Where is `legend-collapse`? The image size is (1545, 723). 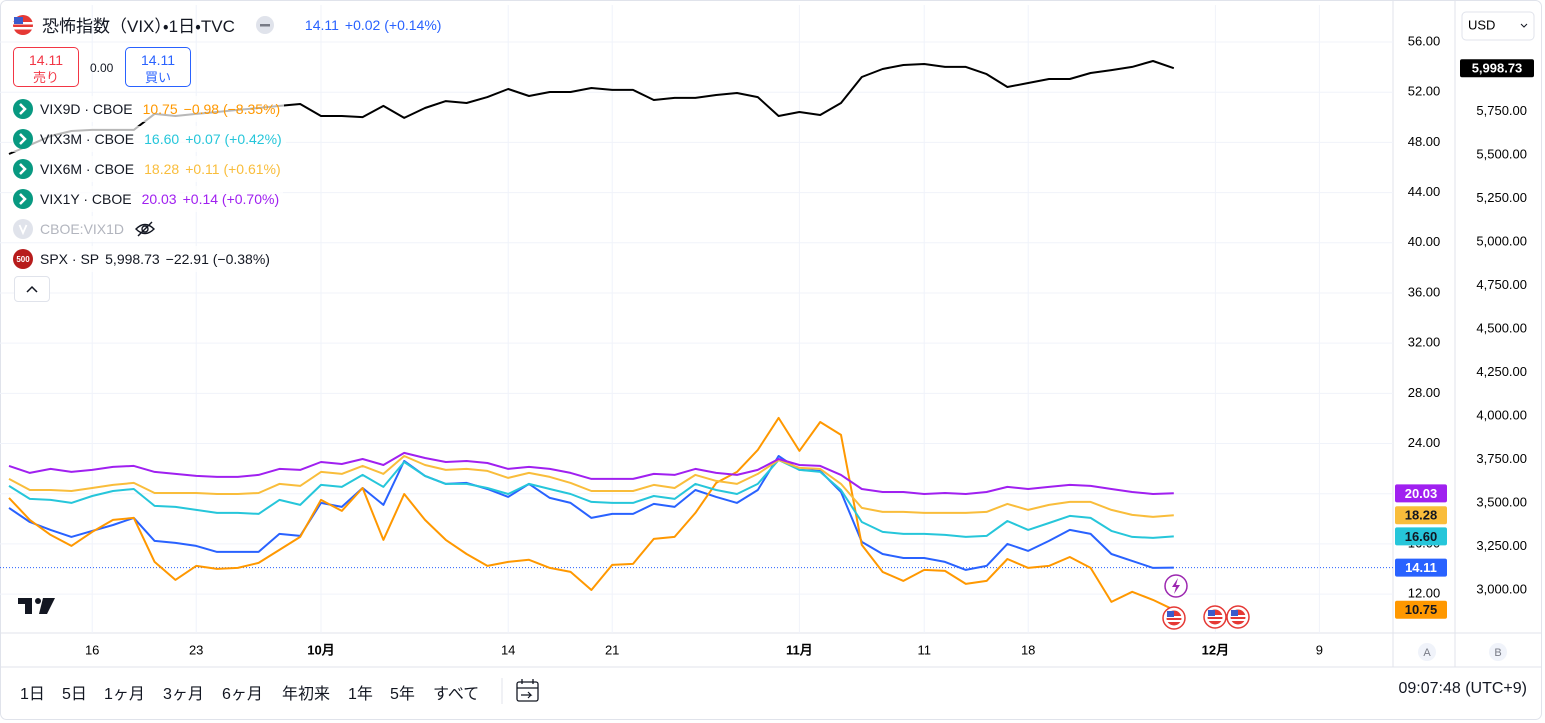 legend-collapse is located at coordinates (32, 289).